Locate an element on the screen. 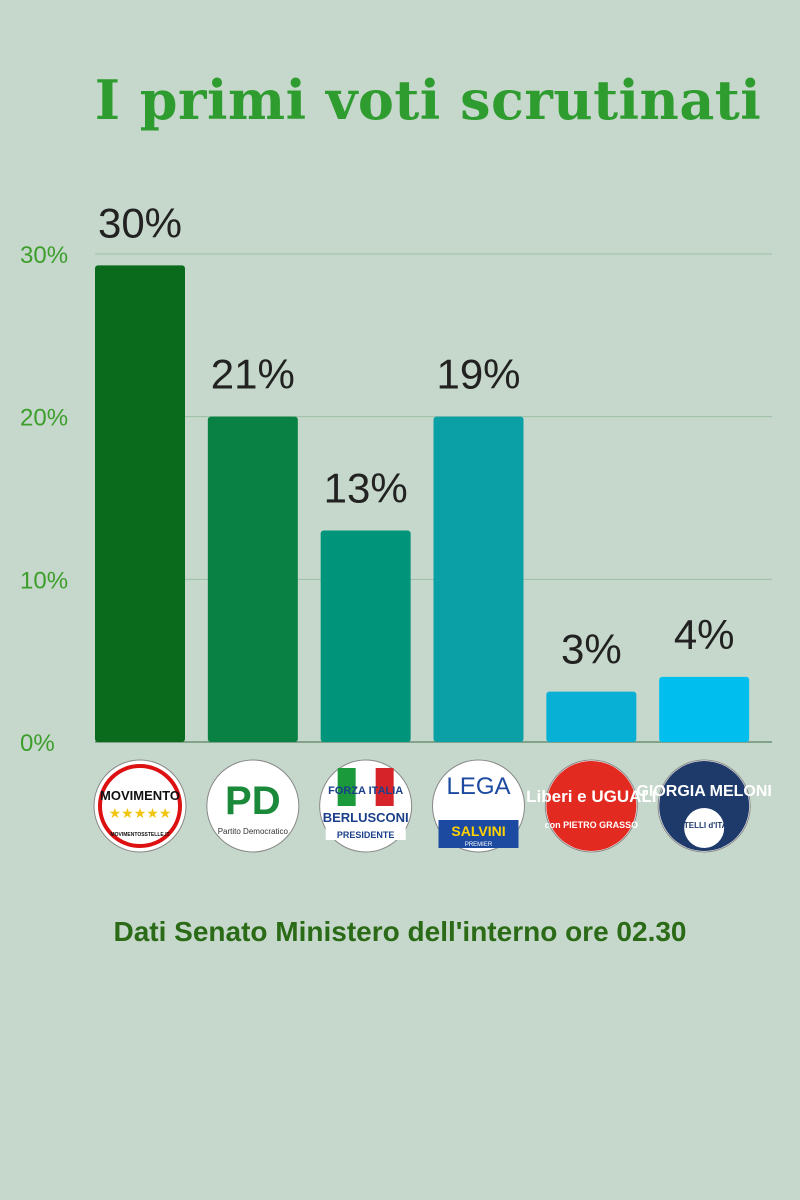 The image size is (800, 1200). bar-value-label: 3% is located at coordinates (591, 649).